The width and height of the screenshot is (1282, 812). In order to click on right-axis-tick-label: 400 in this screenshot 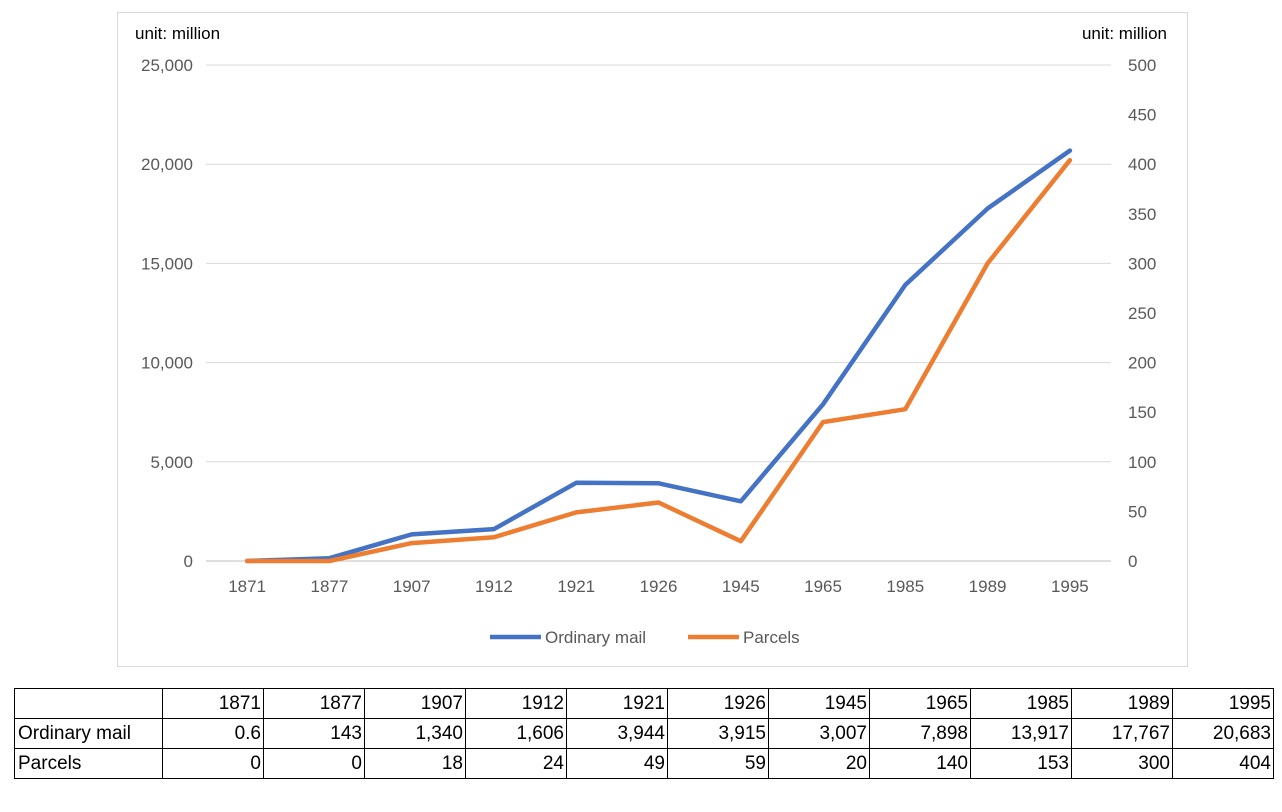, I will do `click(1142, 164)`.